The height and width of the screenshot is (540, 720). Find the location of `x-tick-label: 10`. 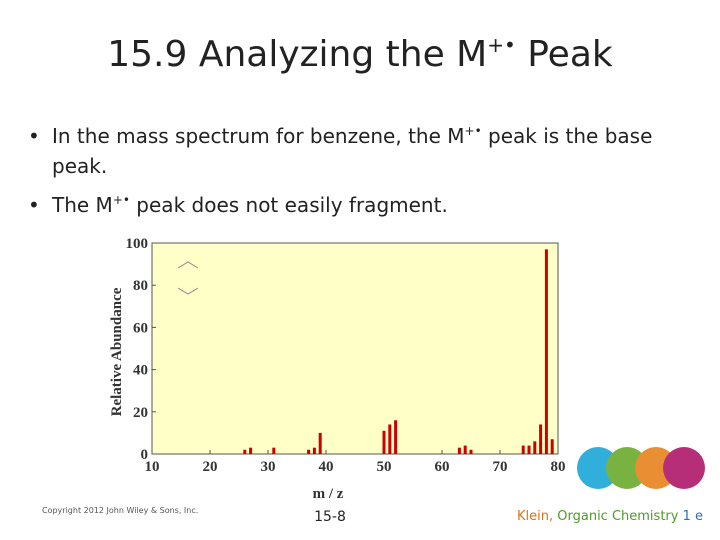

x-tick-label: 10 is located at coordinates (152, 467).